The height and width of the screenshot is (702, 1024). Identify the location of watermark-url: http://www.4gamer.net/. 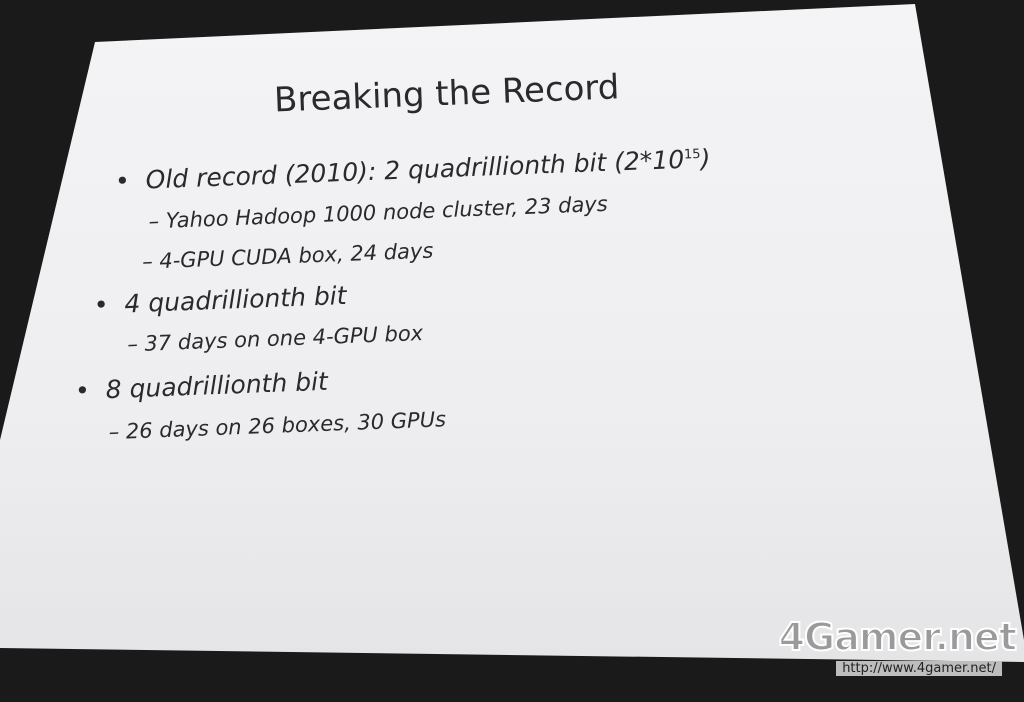
(919, 668).